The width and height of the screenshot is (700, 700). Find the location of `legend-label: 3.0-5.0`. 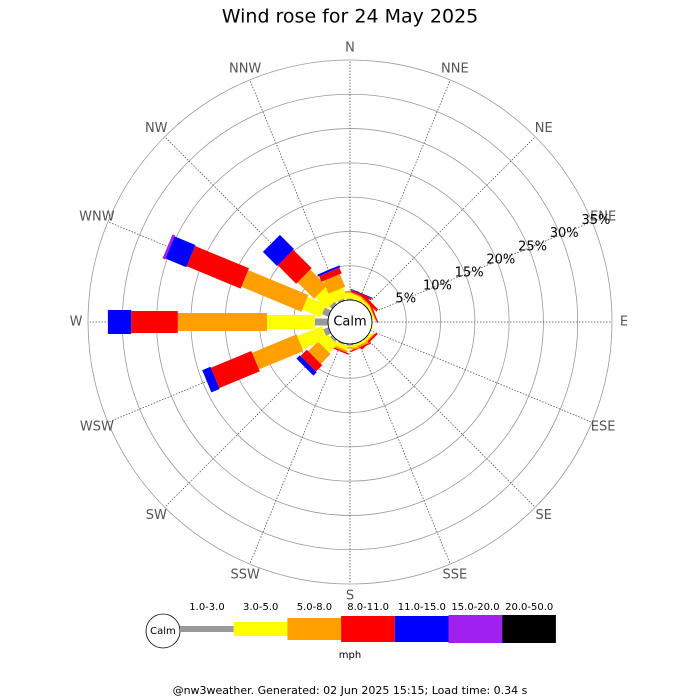

legend-label: 3.0-5.0 is located at coordinates (260, 607).